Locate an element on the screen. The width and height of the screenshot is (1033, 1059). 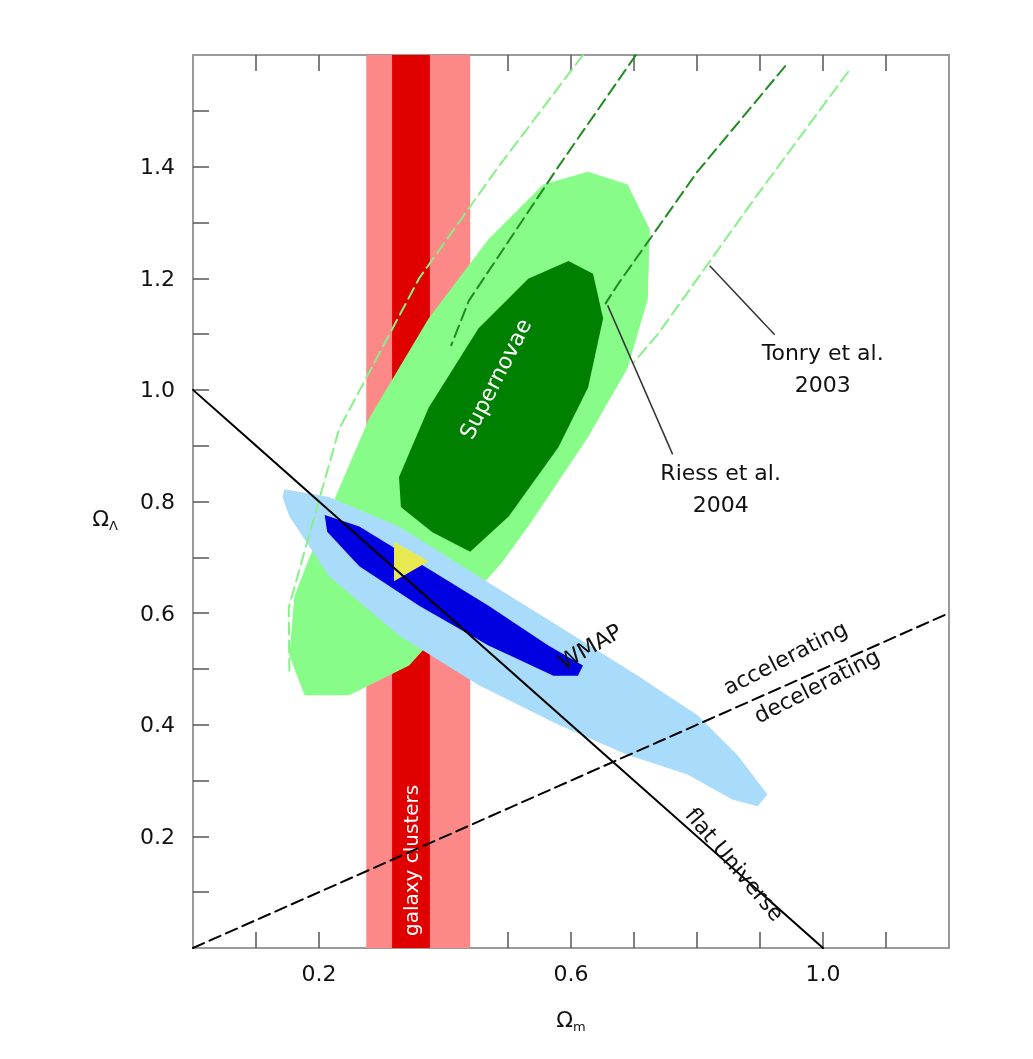
y-tick-label: 0.2 is located at coordinates (157, 836).